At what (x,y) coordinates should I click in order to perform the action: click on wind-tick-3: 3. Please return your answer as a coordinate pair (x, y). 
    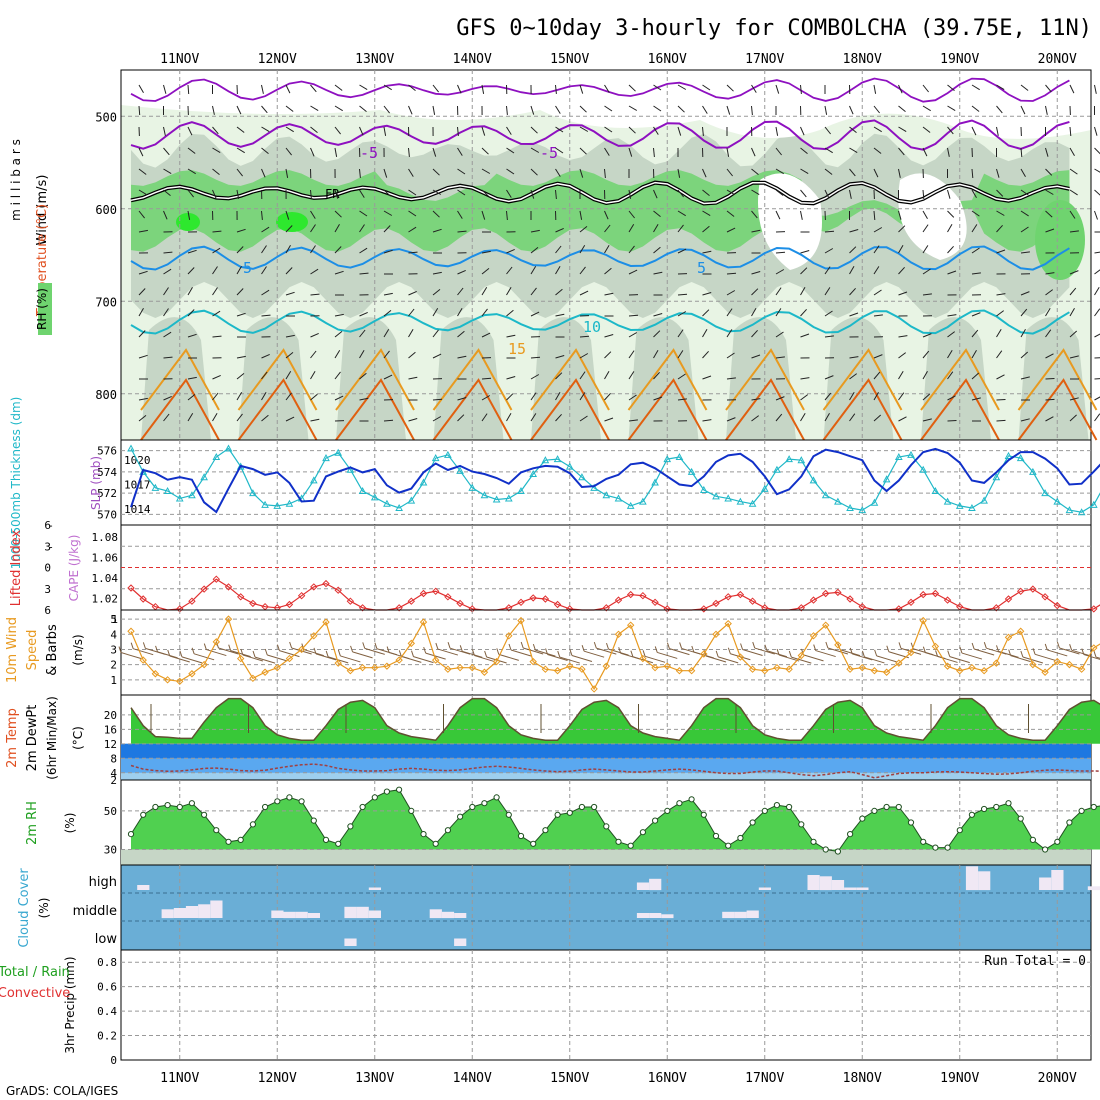
    Looking at the image, I should click on (113, 649).